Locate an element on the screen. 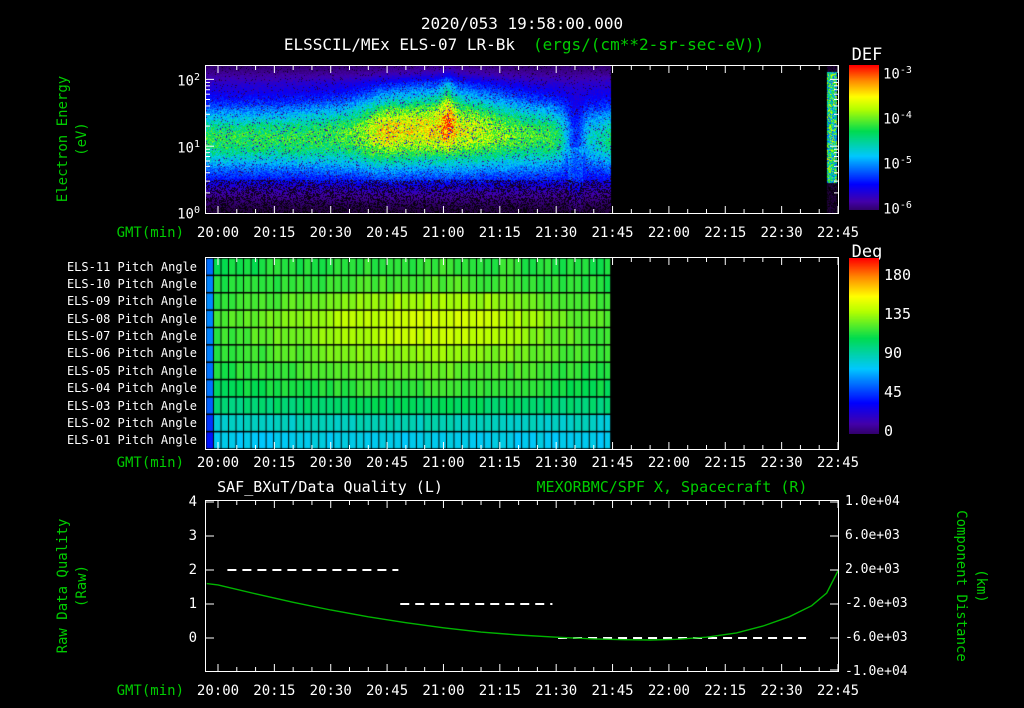 This screenshot has width=1024, height=708. energy-tick-label: 101 is located at coordinates (165, 147).